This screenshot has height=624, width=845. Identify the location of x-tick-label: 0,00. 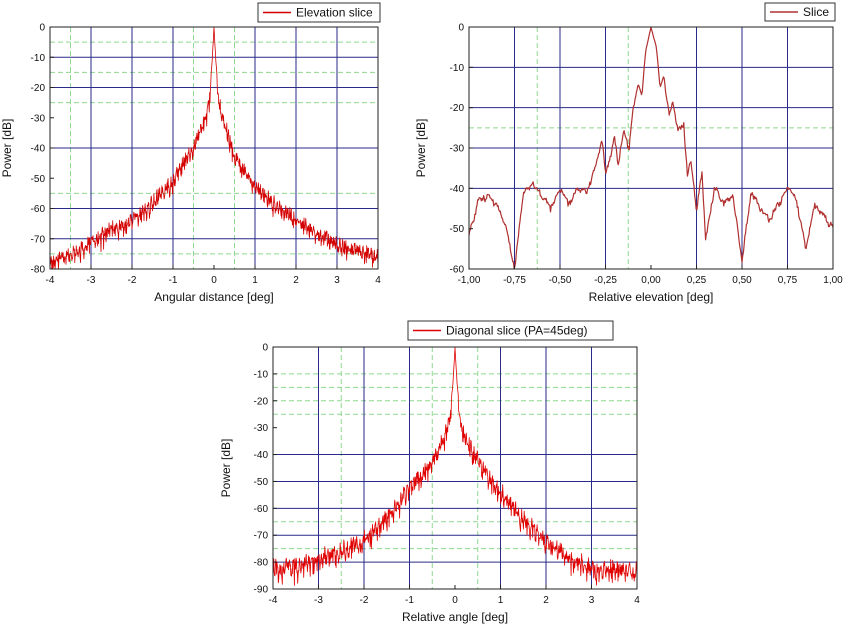
(651, 280).